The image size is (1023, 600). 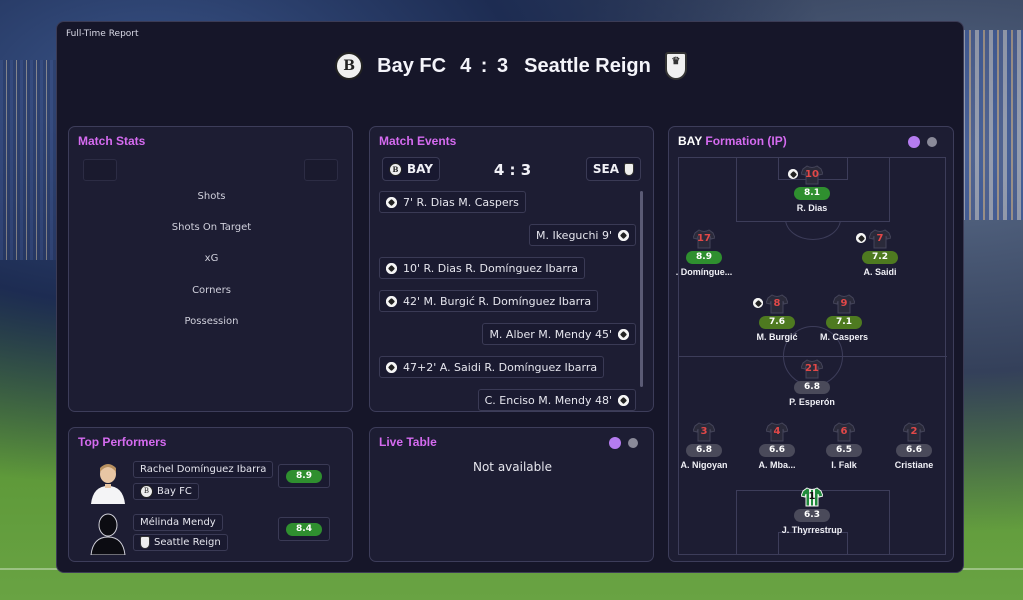 I want to click on player-shirt-icon: 10, so click(x=812, y=175).